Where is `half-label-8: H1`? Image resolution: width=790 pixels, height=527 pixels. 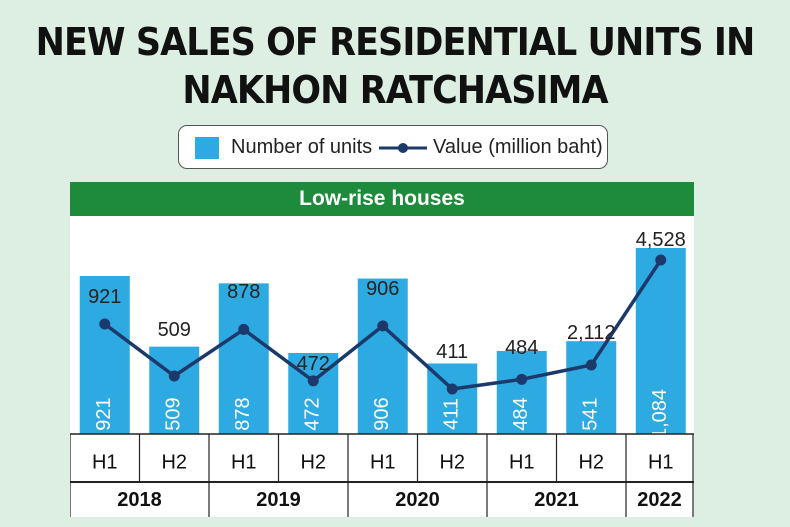 half-label-8: H1 is located at coordinates (661, 462).